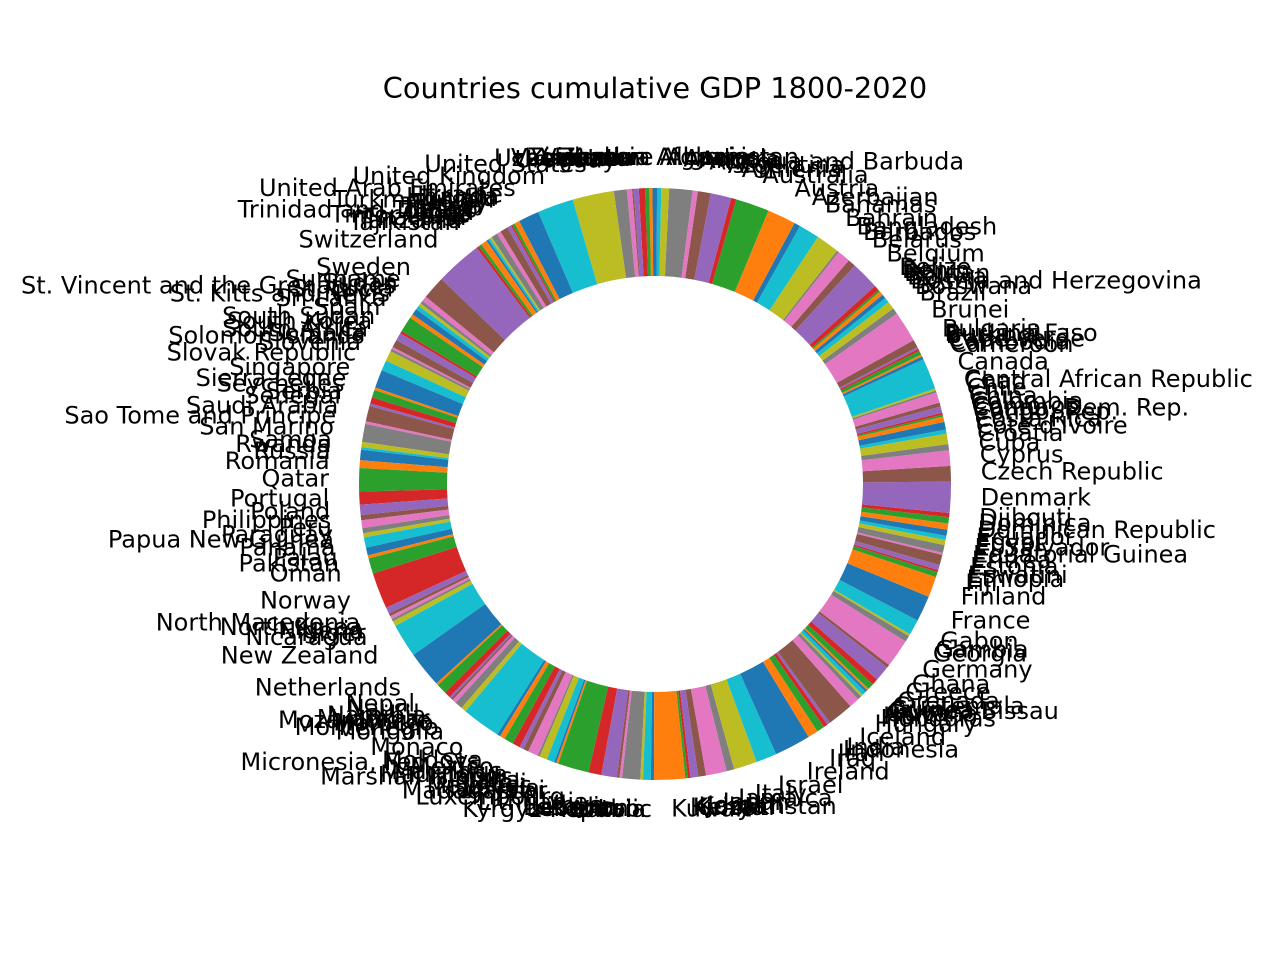 Image resolution: width=1280 pixels, height=960 pixels. What do you see at coordinates (404, 222) in the screenshot?
I see `slice-label: Tajikistan` at bounding box center [404, 222].